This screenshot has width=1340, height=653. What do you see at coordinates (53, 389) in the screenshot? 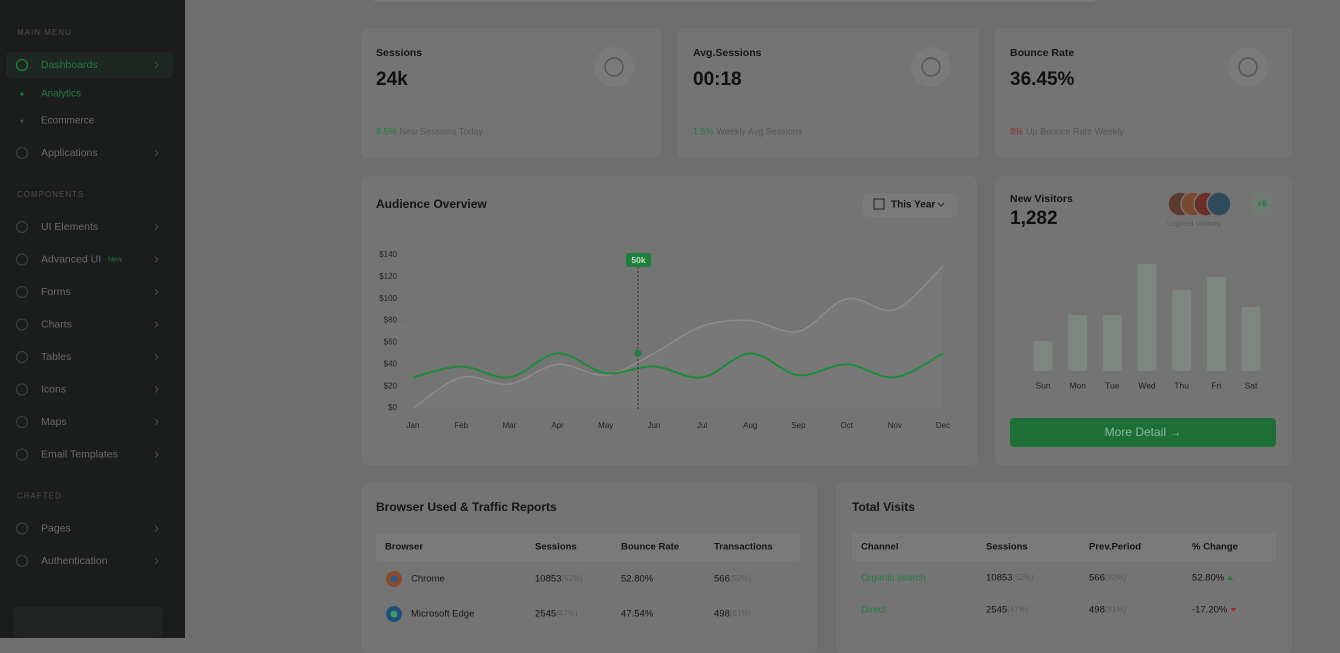
I see `menu-item: Icons` at bounding box center [53, 389].